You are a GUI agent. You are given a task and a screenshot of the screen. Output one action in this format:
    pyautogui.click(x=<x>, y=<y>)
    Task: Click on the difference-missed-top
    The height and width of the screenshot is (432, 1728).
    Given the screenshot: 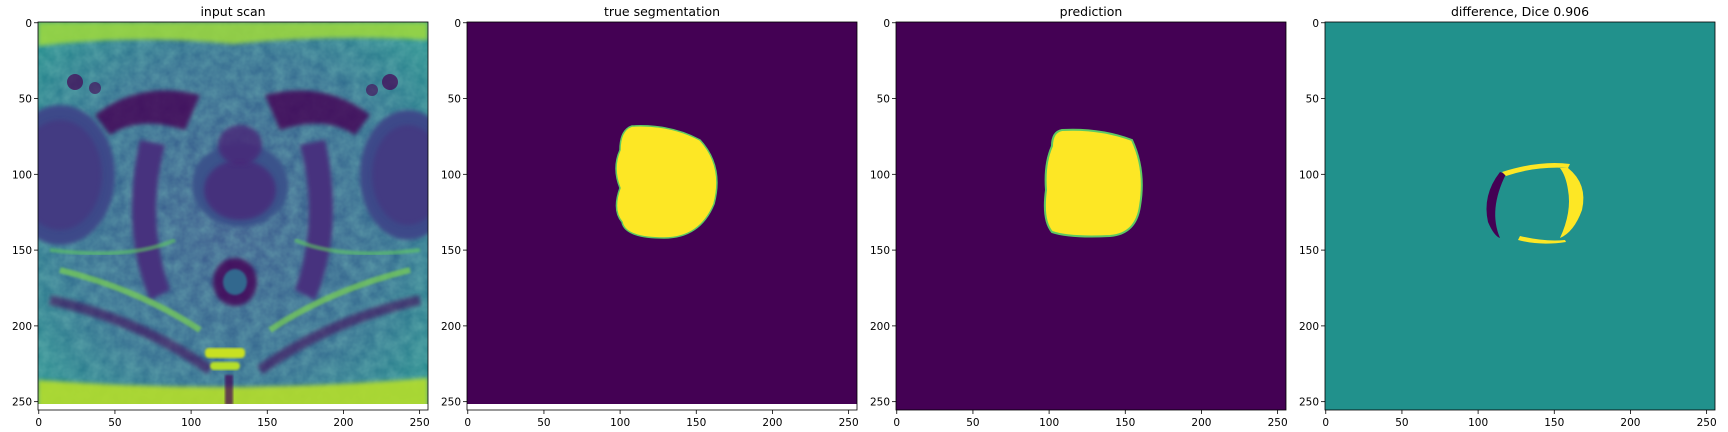 What is the action you would take?
    pyautogui.click(x=1536, y=169)
    